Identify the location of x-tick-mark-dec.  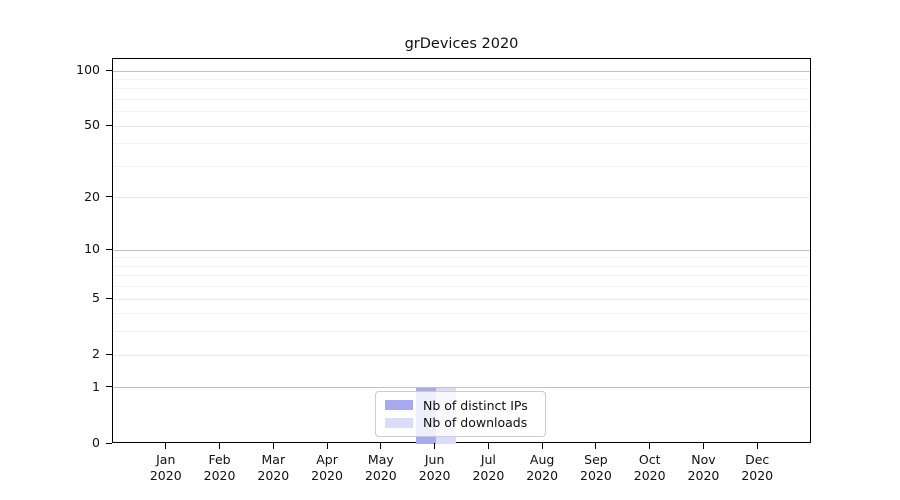
(757, 446).